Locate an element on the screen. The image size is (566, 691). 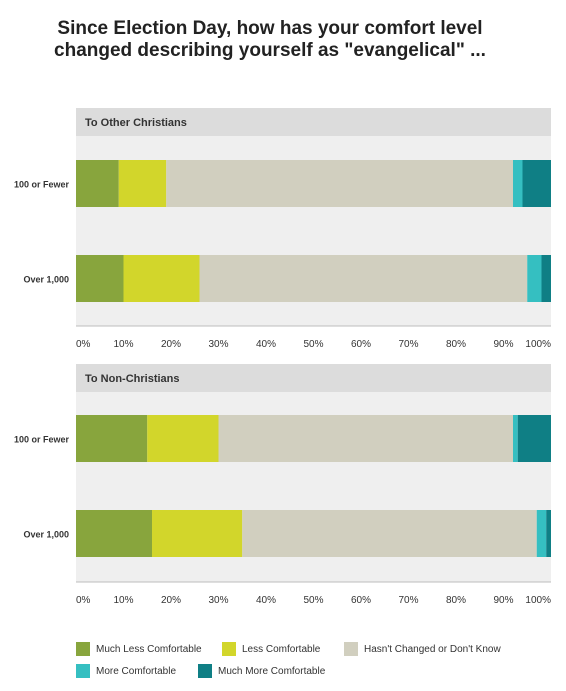
legend-item-less: Less Comfortable is located at coordinates (271, 649).